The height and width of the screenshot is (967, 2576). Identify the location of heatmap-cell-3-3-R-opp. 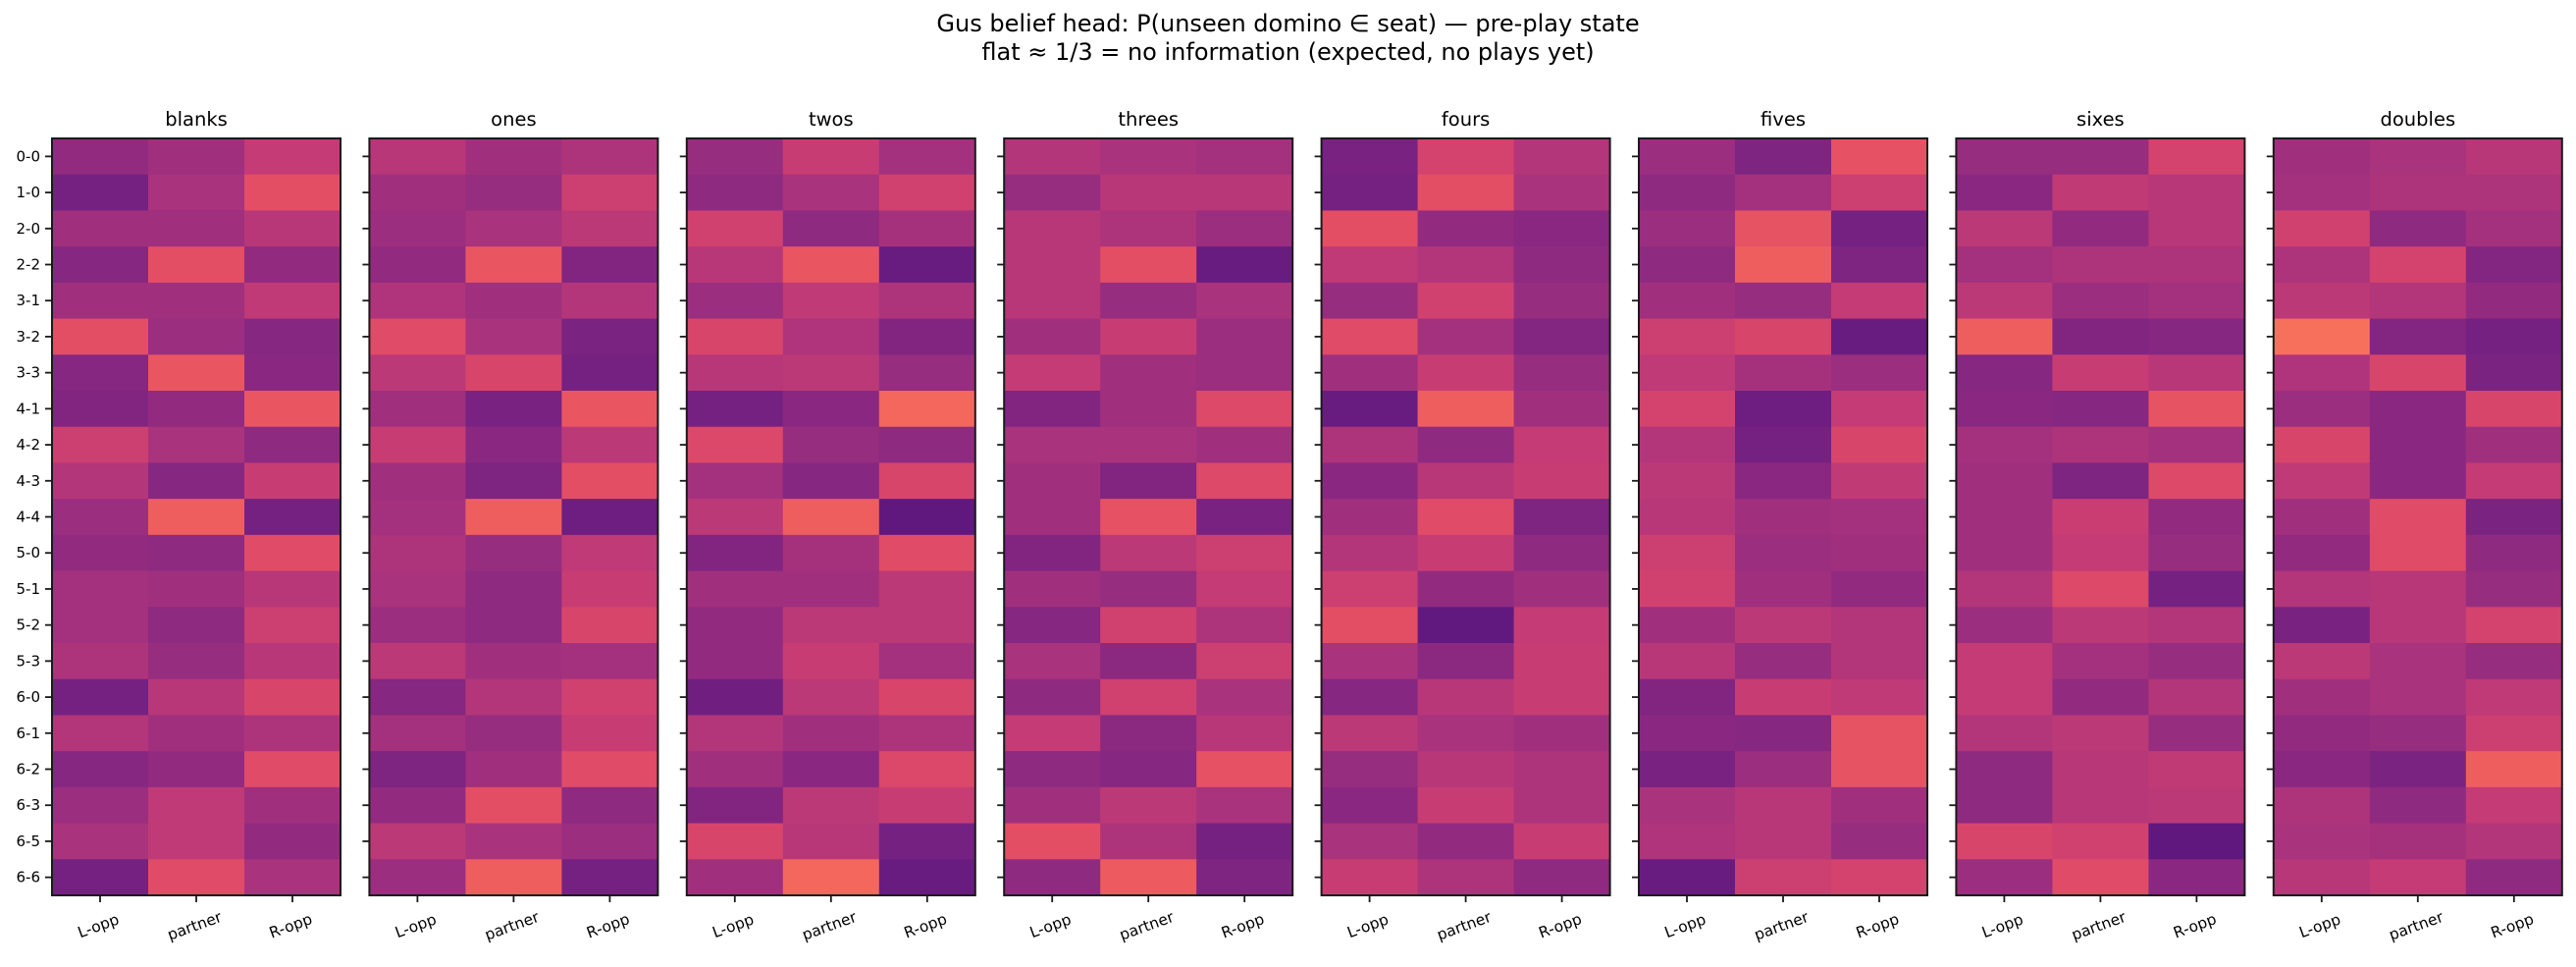
(609, 373).